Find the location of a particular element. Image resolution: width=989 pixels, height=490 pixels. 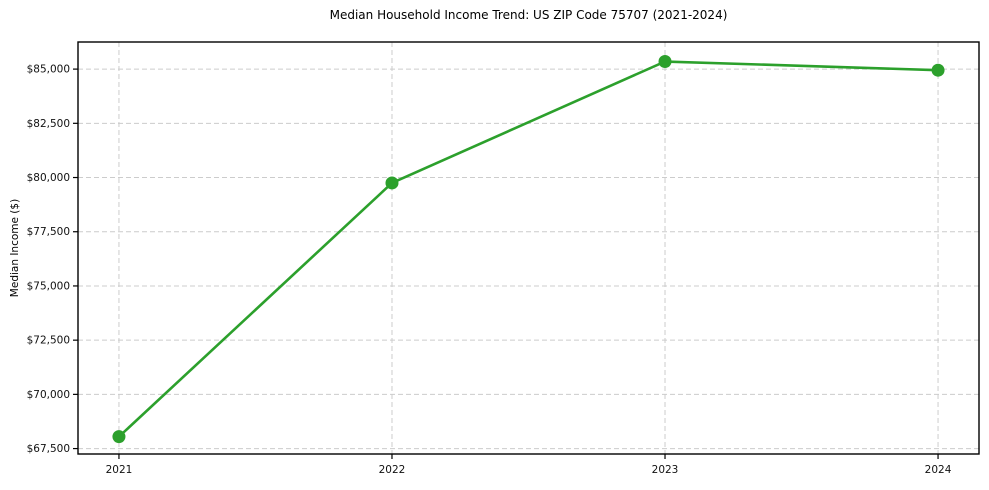

x-tick-label: 2022 is located at coordinates (392, 470).